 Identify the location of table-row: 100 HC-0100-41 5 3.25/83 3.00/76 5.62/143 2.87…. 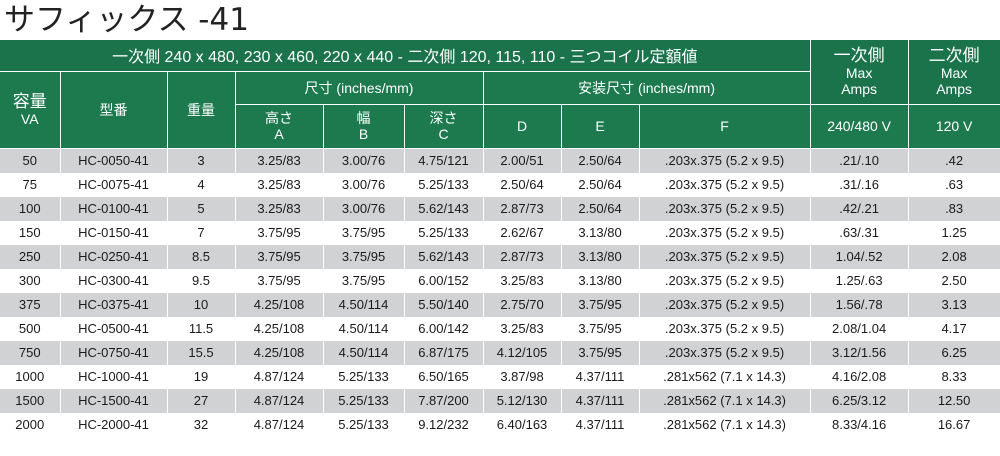
(500, 208).